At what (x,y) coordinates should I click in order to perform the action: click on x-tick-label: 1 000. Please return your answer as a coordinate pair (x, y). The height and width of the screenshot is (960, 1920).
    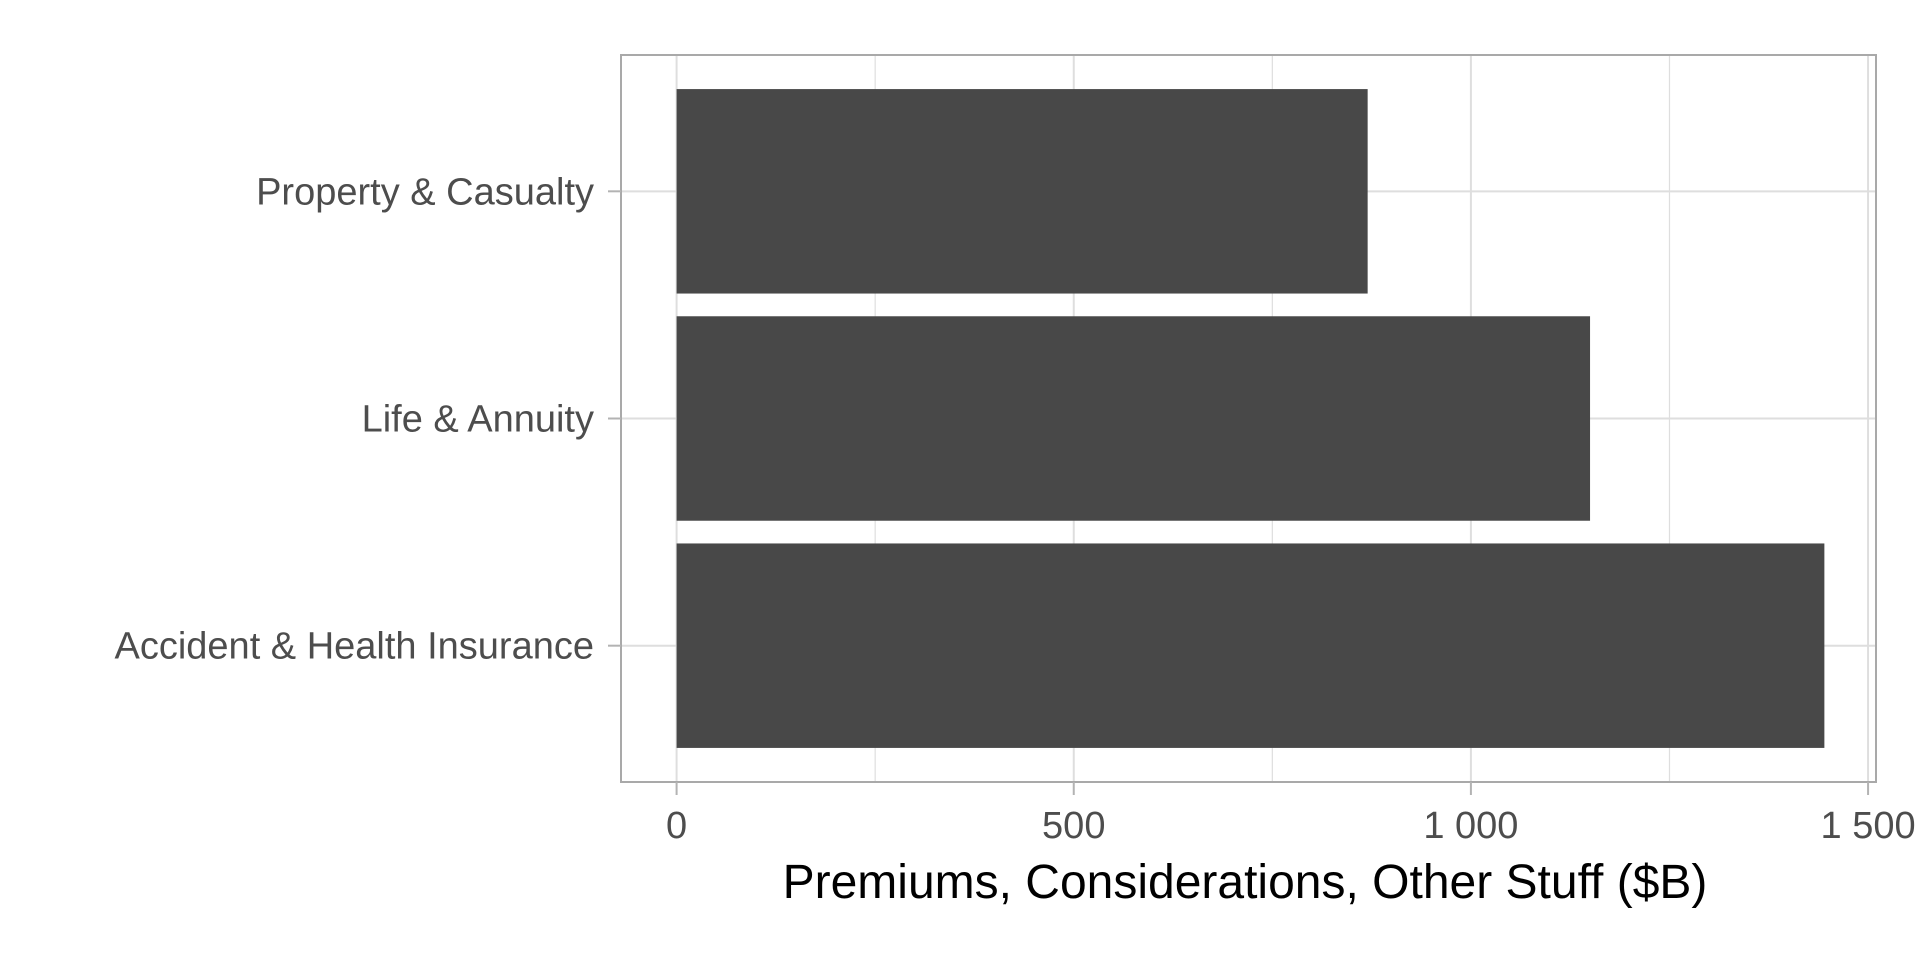
    Looking at the image, I should click on (1470, 826).